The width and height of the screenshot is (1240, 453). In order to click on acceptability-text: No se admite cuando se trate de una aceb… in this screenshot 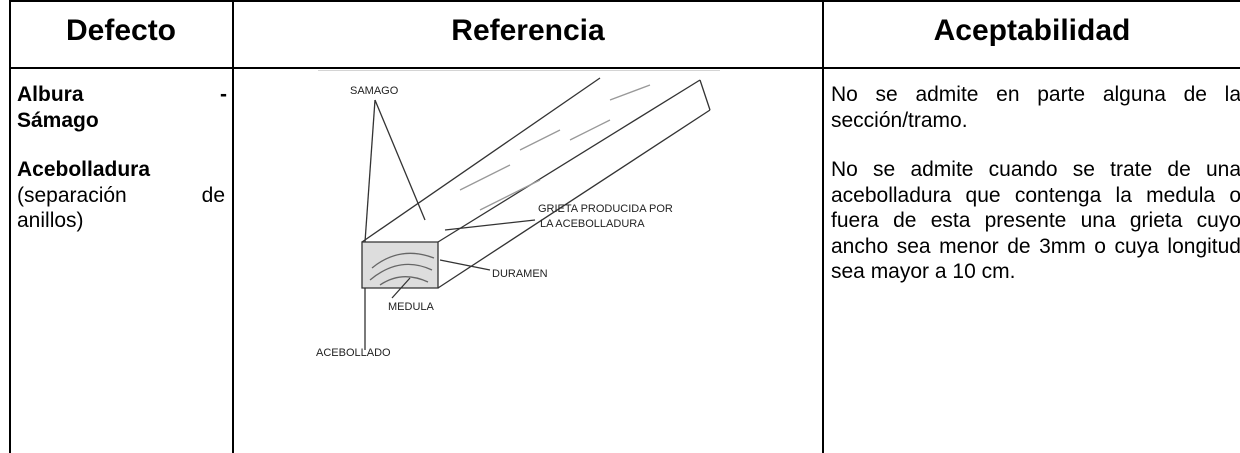, I will do `click(1035, 220)`.